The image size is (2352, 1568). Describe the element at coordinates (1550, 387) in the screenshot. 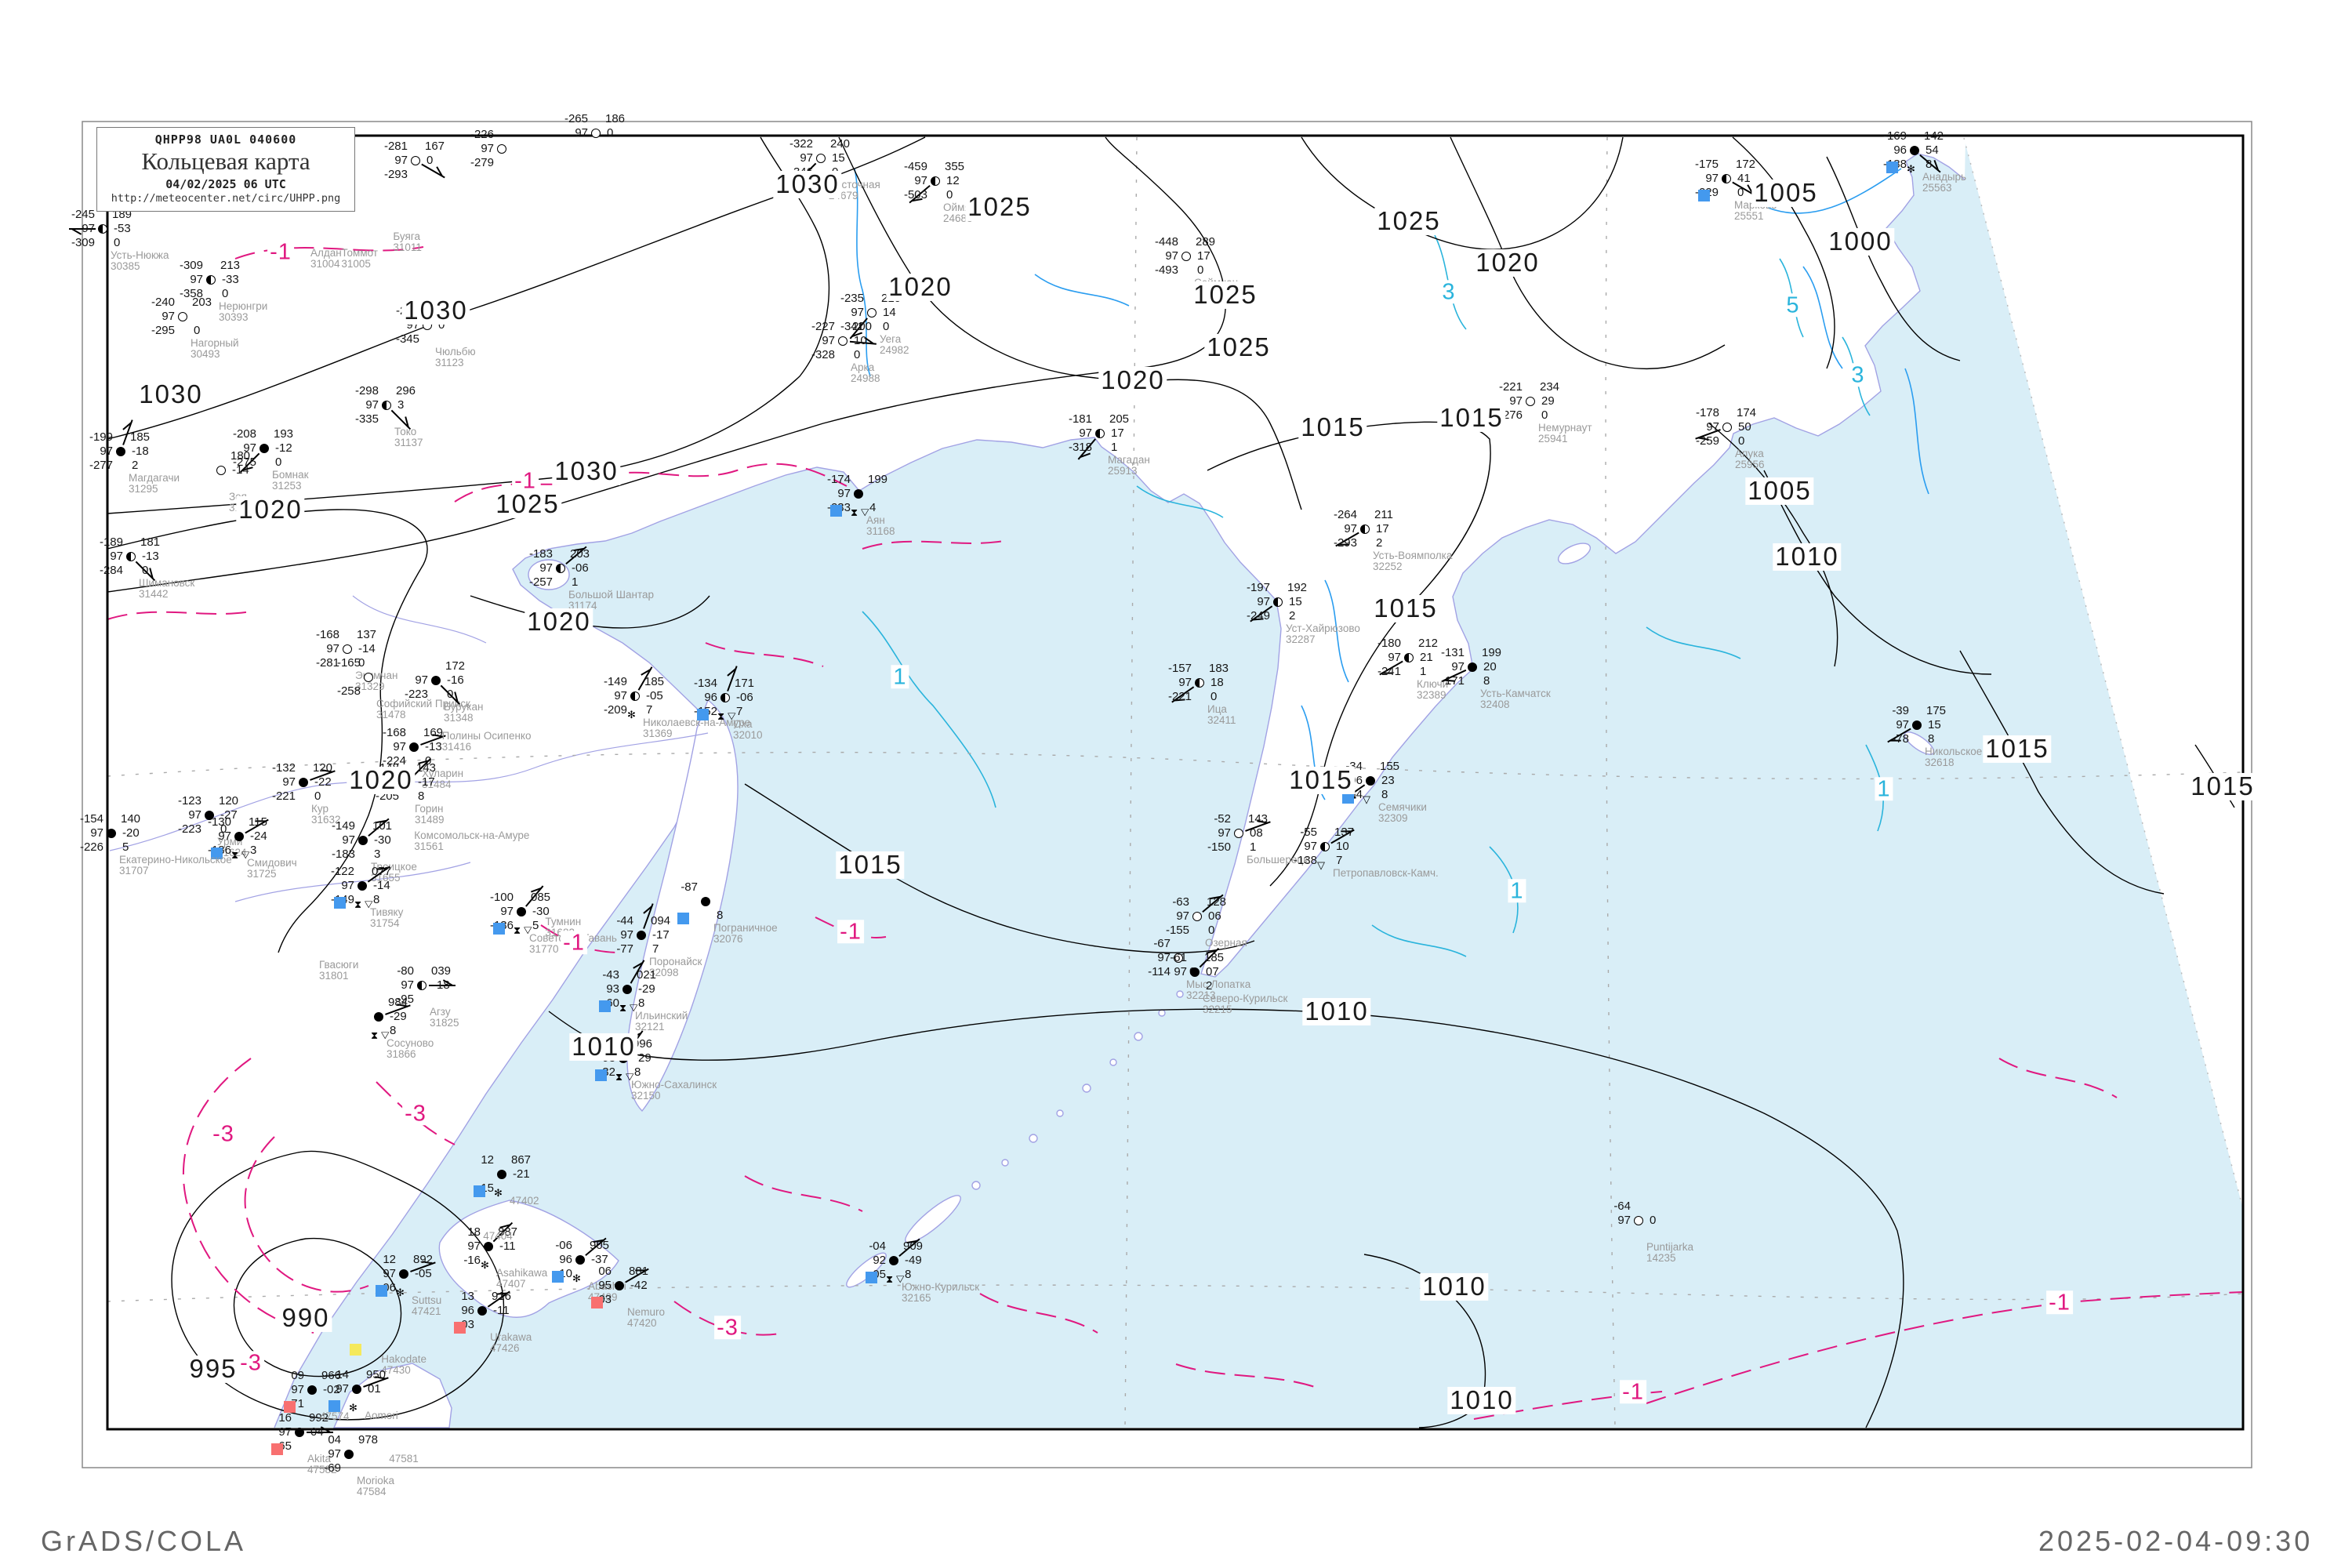

I see `station-value: 234` at that location.